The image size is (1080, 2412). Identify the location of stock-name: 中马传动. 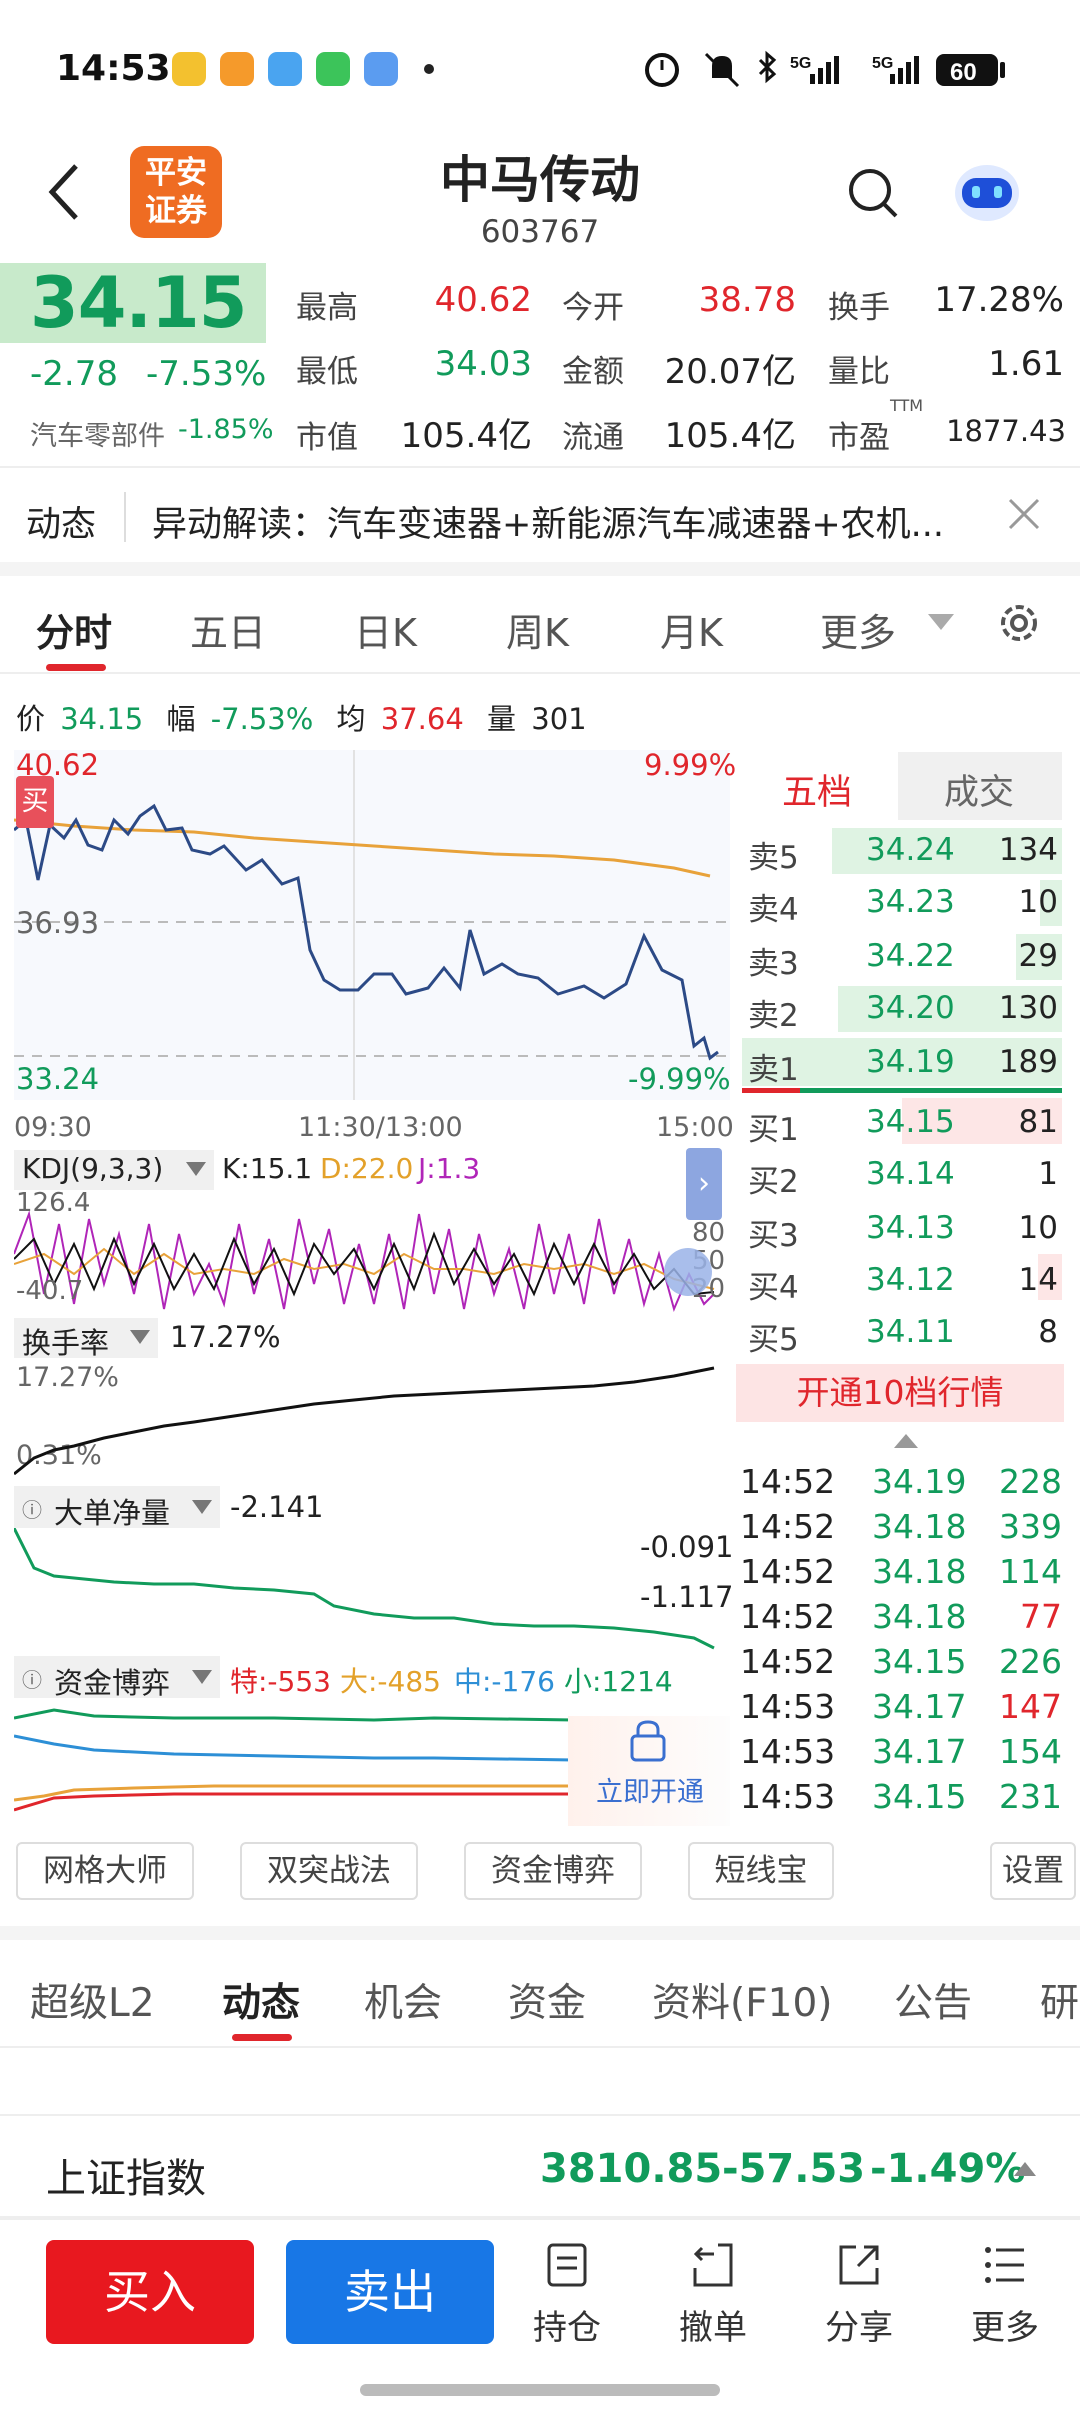
(540, 180).